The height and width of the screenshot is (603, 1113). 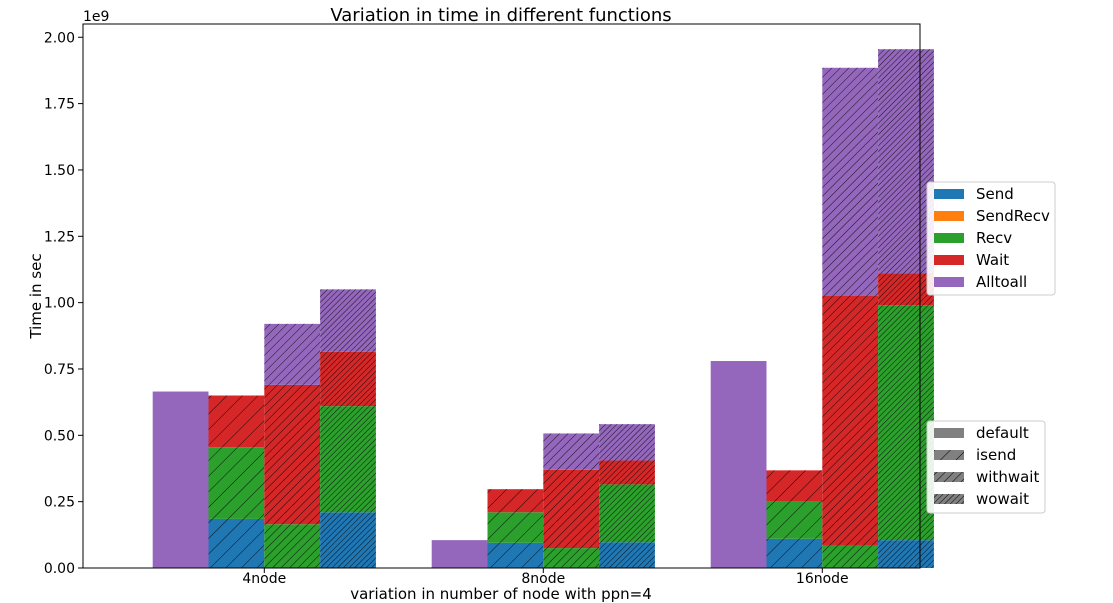 What do you see at coordinates (738, 464) in the screenshot?
I see `bar-16node-default-alltoall` at bounding box center [738, 464].